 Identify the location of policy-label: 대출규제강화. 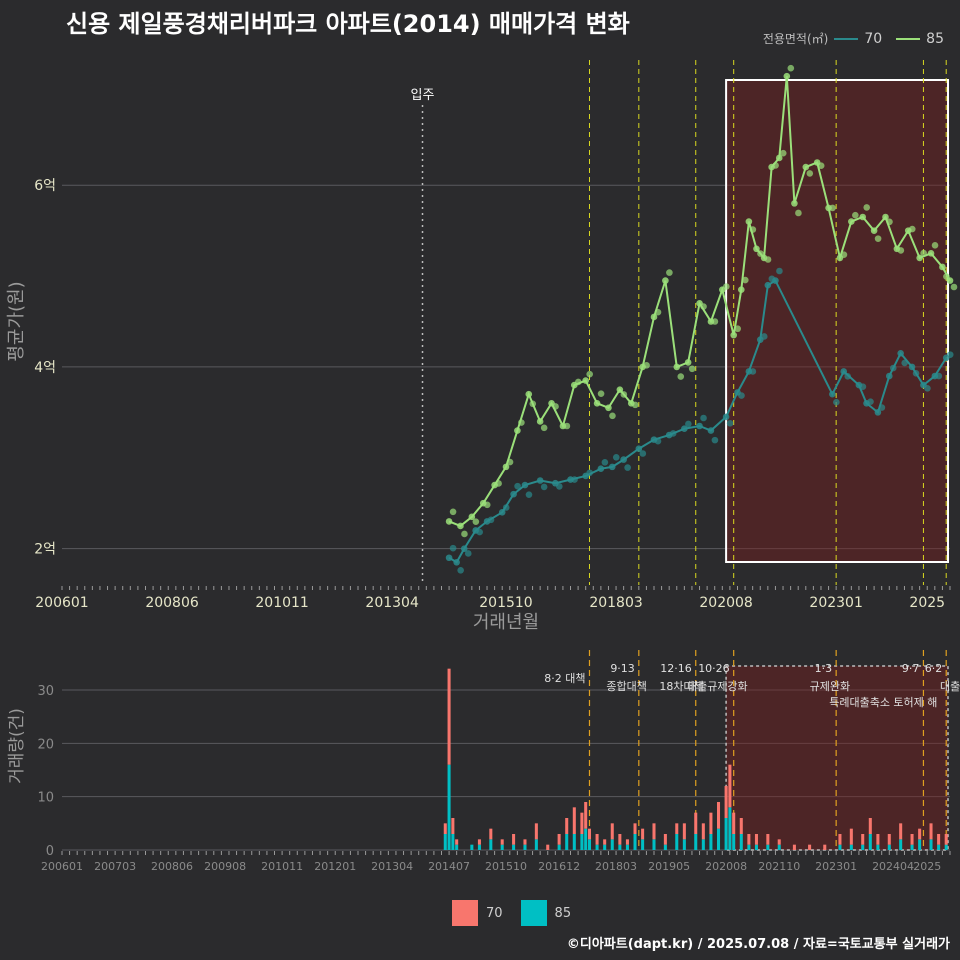
(717, 686).